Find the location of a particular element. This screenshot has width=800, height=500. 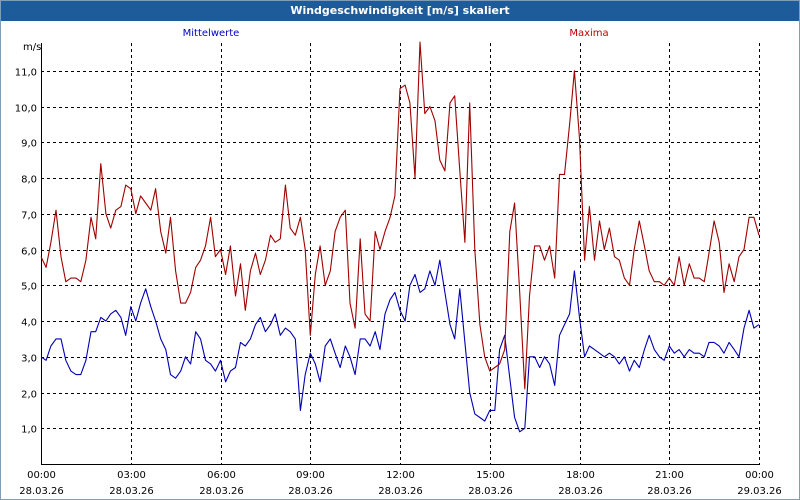

x-tick-date: 29.03.26 is located at coordinates (759, 491).